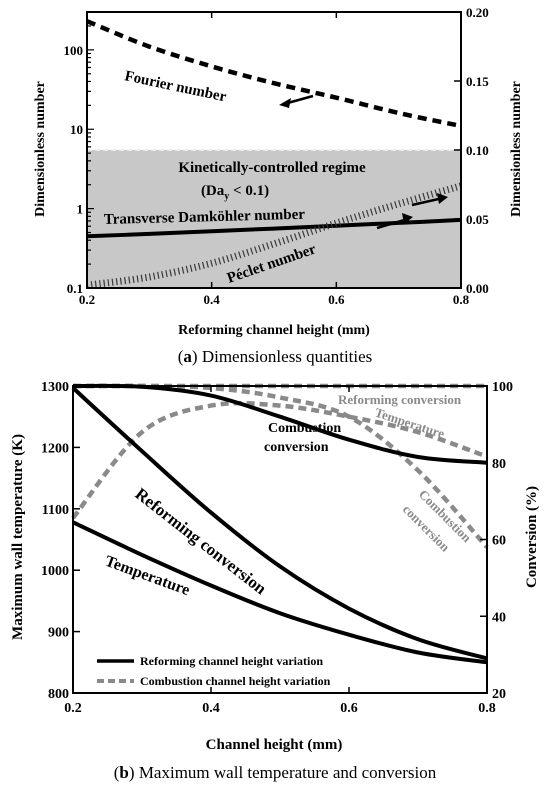  What do you see at coordinates (87, 299) in the screenshot?
I see `panel-a-x-tick-label: 0.2` at bounding box center [87, 299].